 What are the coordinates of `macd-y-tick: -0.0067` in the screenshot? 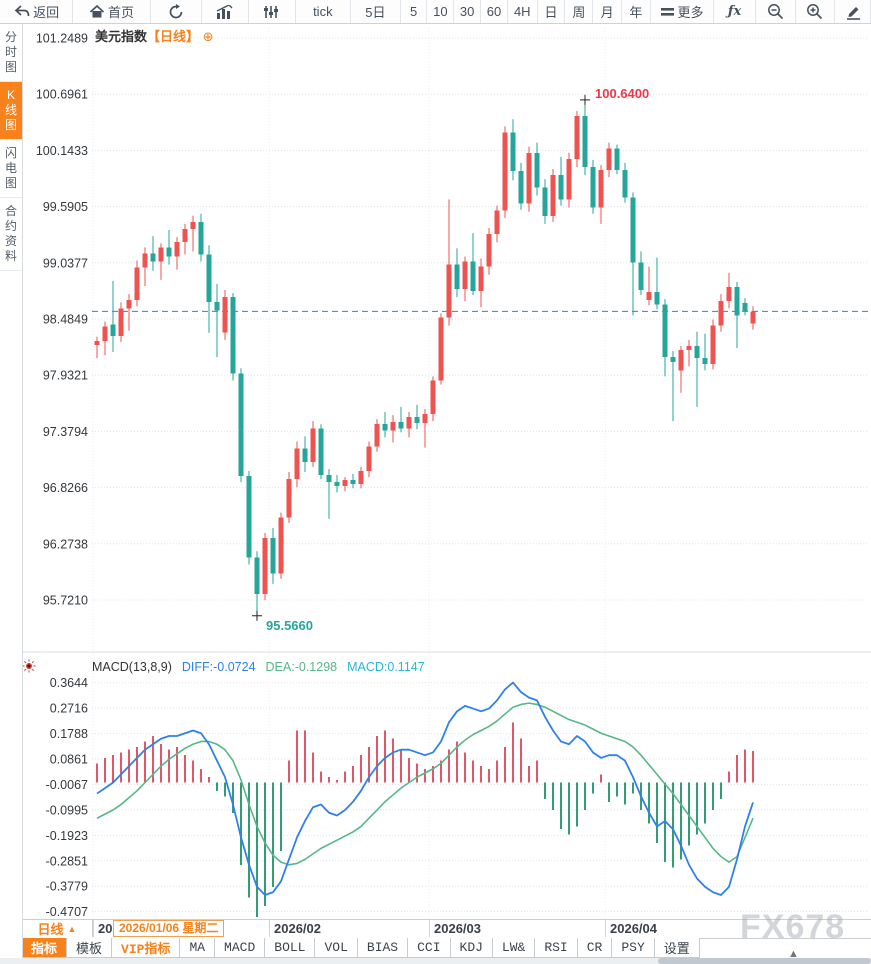 It's located at (67, 785).